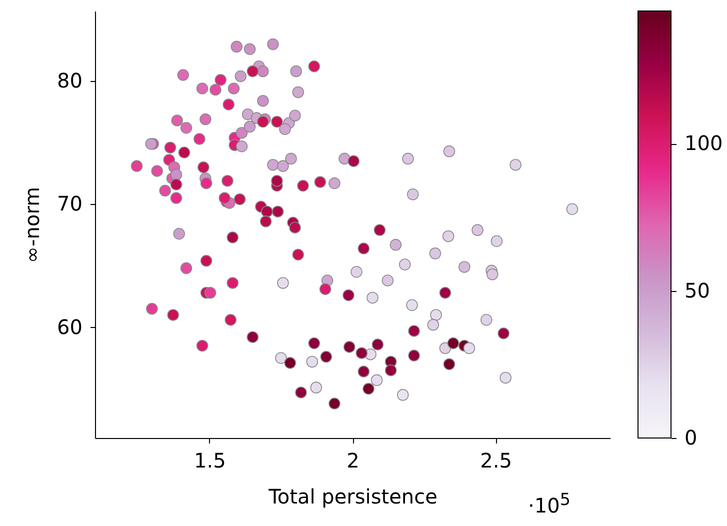 Image resolution: width=727 pixels, height=526 pixels. Describe the element at coordinates (703, 143) in the screenshot. I see `color-bar-label: 100` at that location.